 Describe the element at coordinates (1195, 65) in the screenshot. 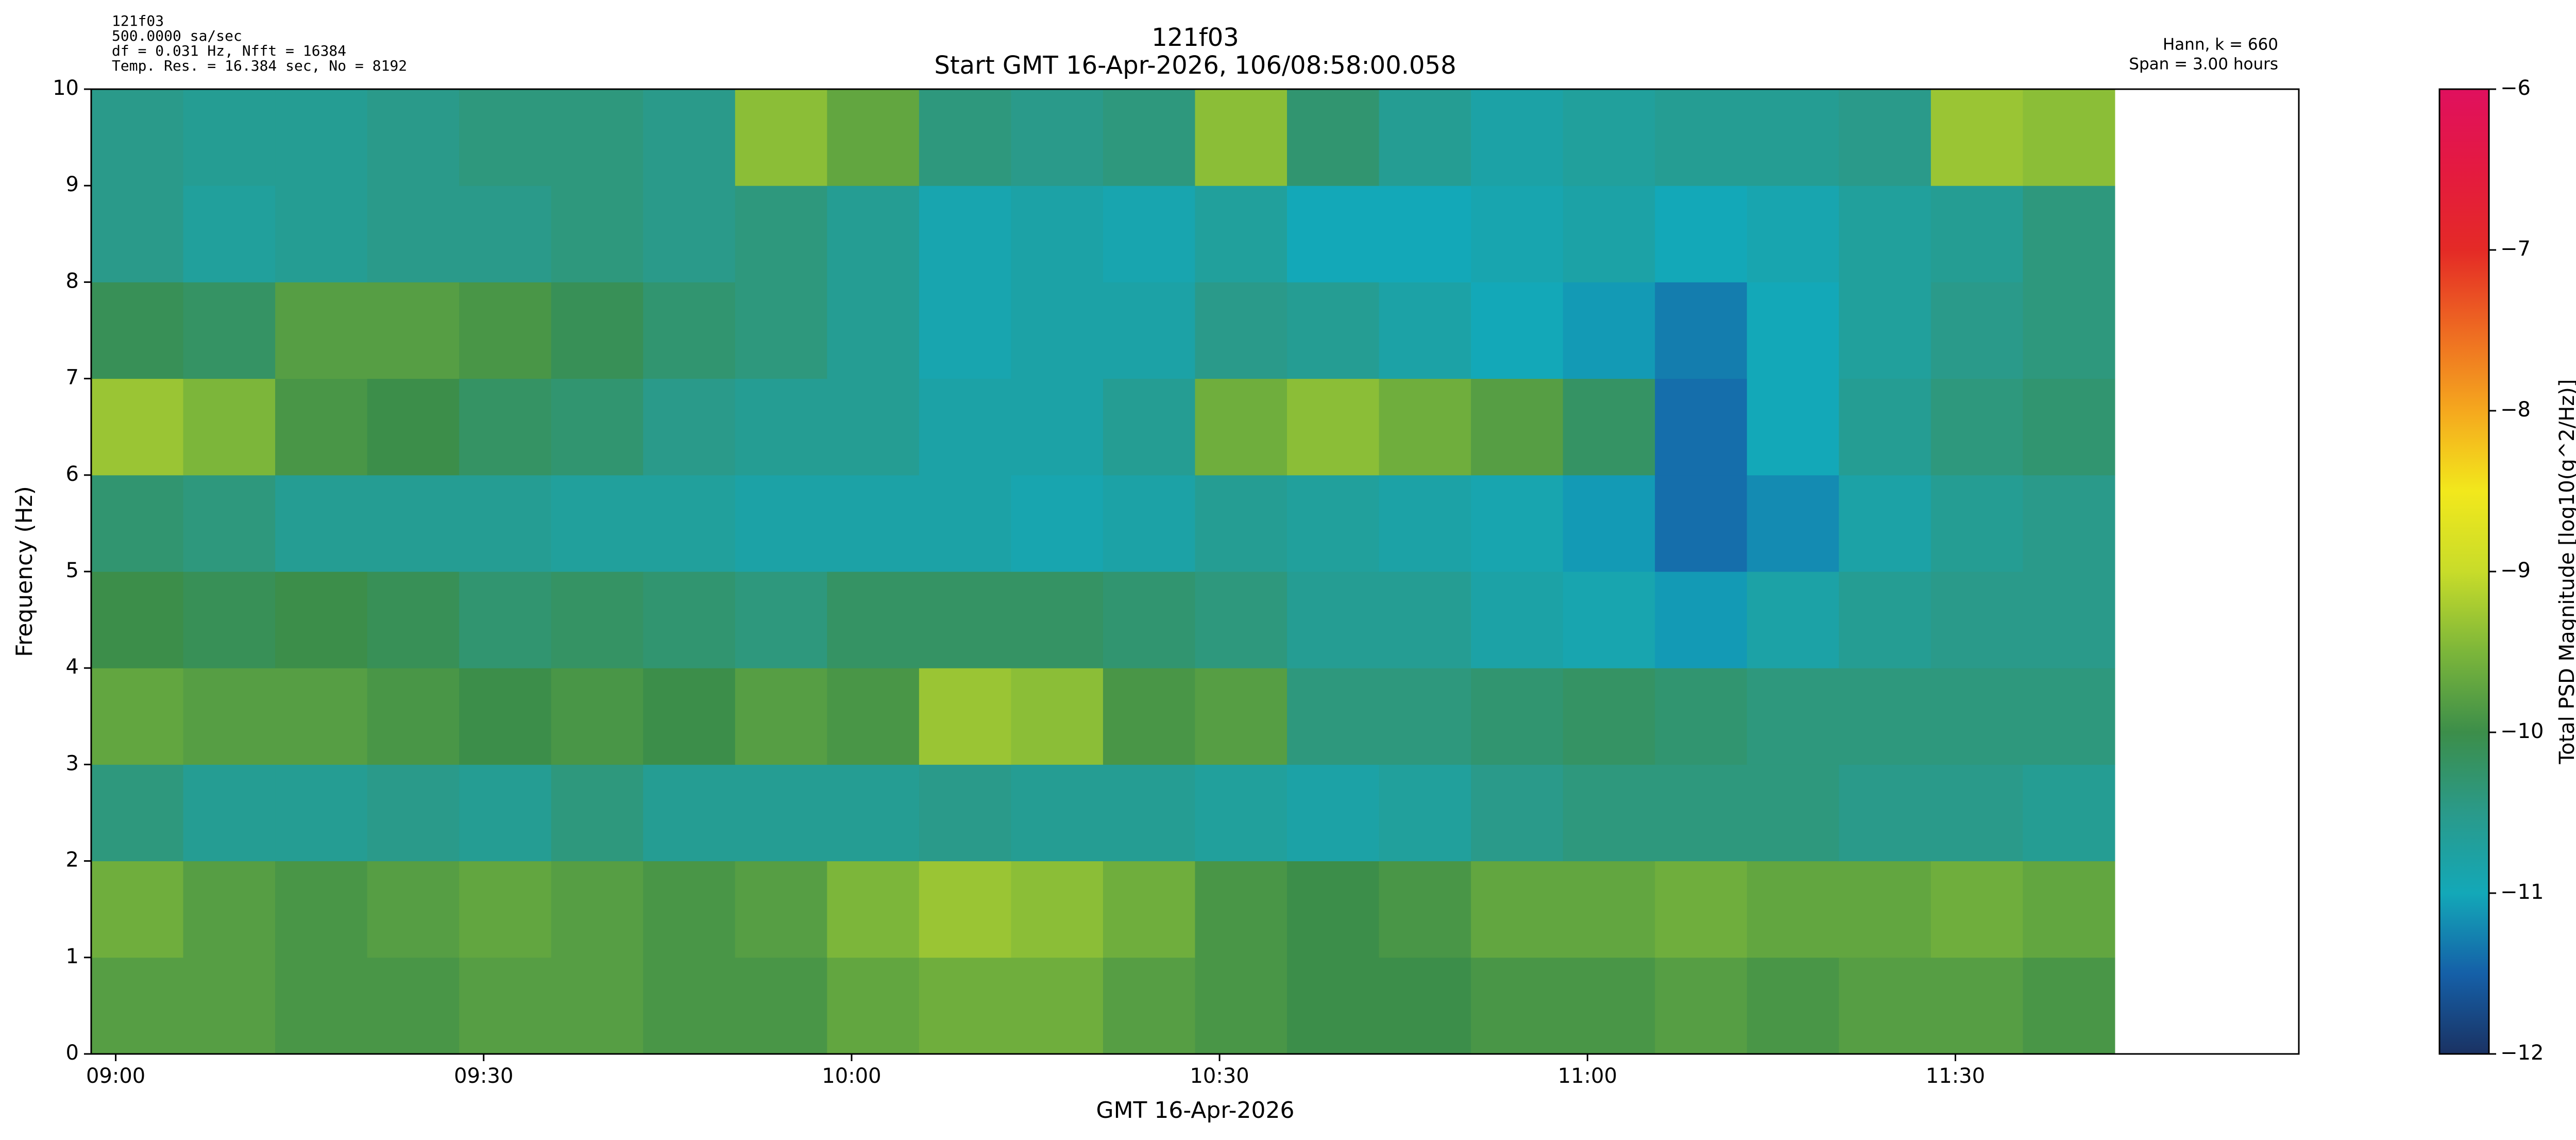

I see `chart-subtitle: Start GMT 16-Apr-2026, 106/08:58:00.058` at that location.